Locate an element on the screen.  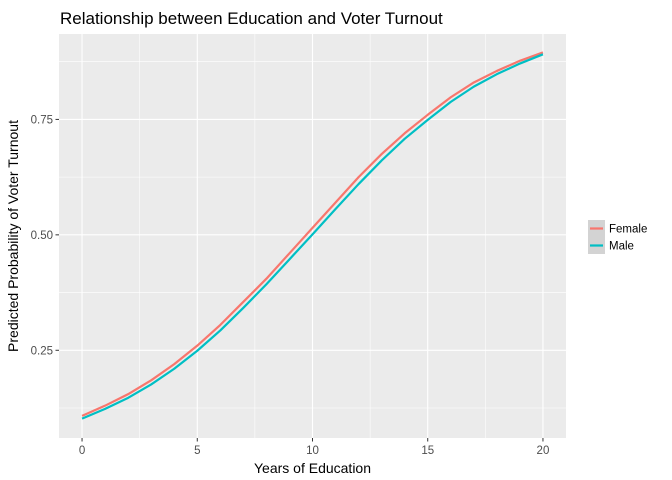
x-tick-label: 20 is located at coordinates (543, 451).